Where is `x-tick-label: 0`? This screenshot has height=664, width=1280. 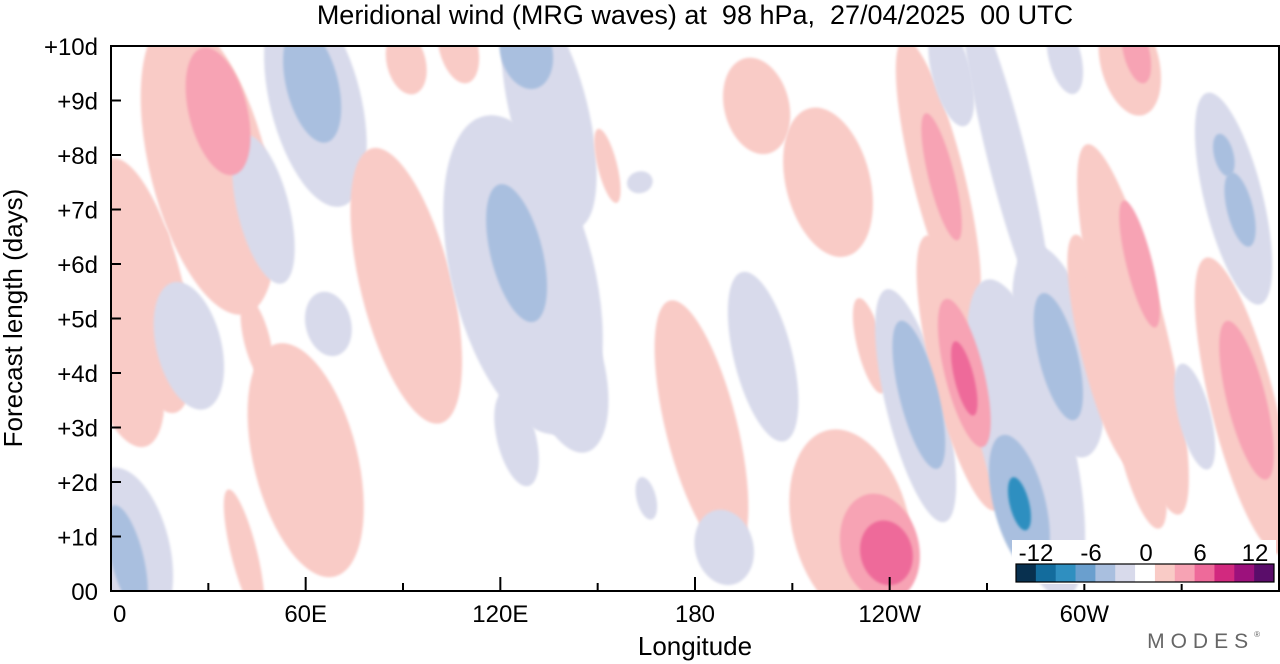
x-tick-label: 0 is located at coordinates (119, 614).